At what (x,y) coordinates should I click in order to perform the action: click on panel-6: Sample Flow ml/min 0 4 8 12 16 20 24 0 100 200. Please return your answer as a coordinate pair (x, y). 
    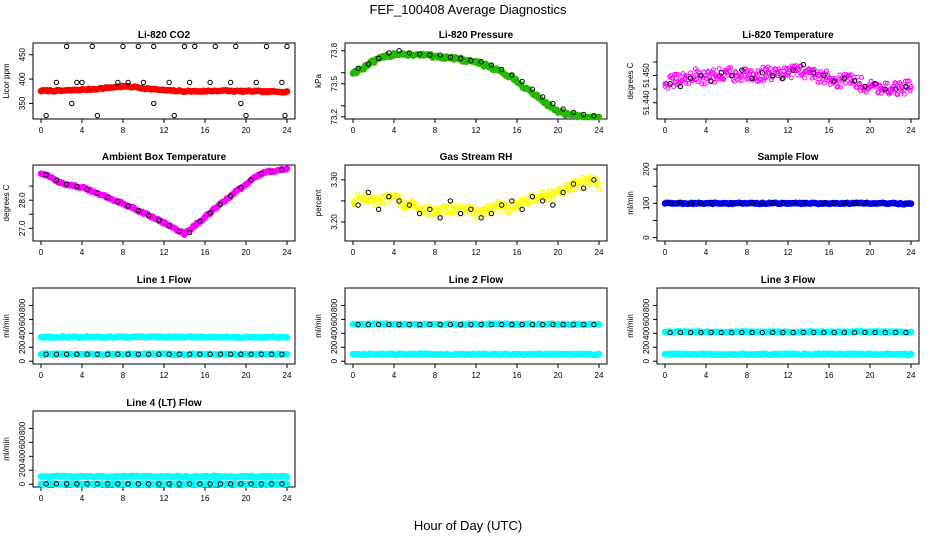
    Looking at the image, I should click on (773, 204).